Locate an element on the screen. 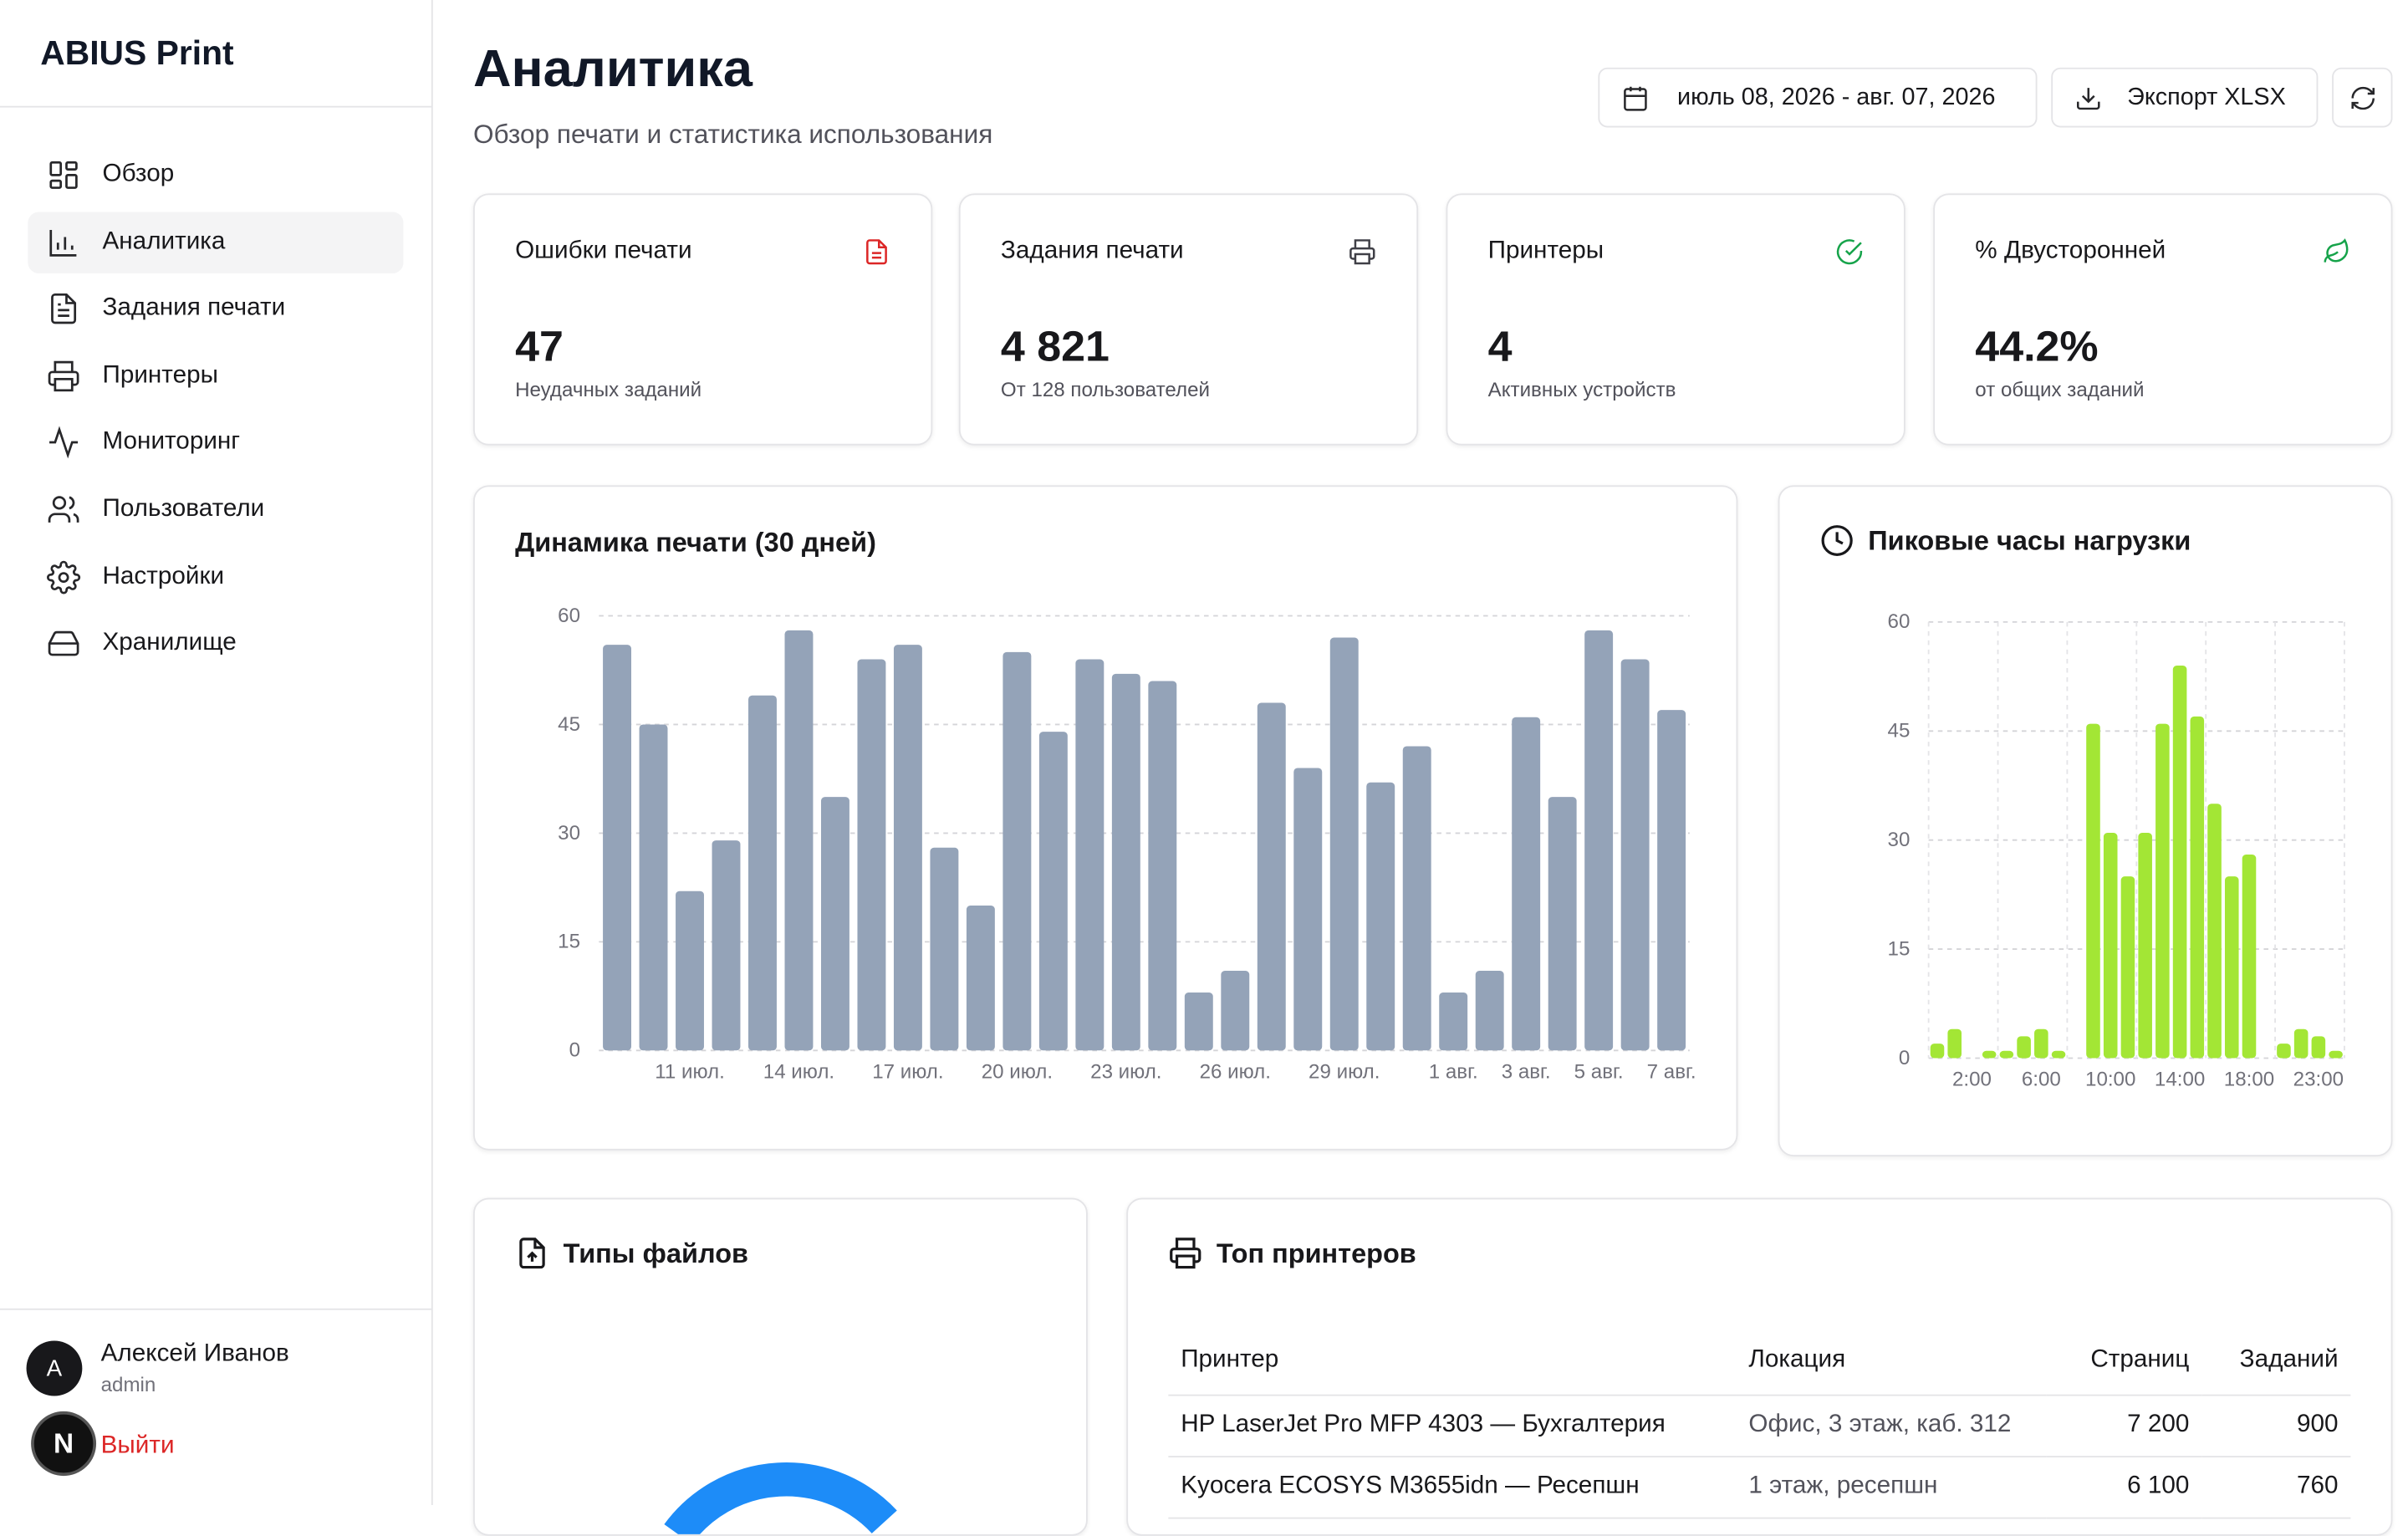 The image size is (2408, 1536). printer-pages: 6 100 is located at coordinates (2124, 1487).